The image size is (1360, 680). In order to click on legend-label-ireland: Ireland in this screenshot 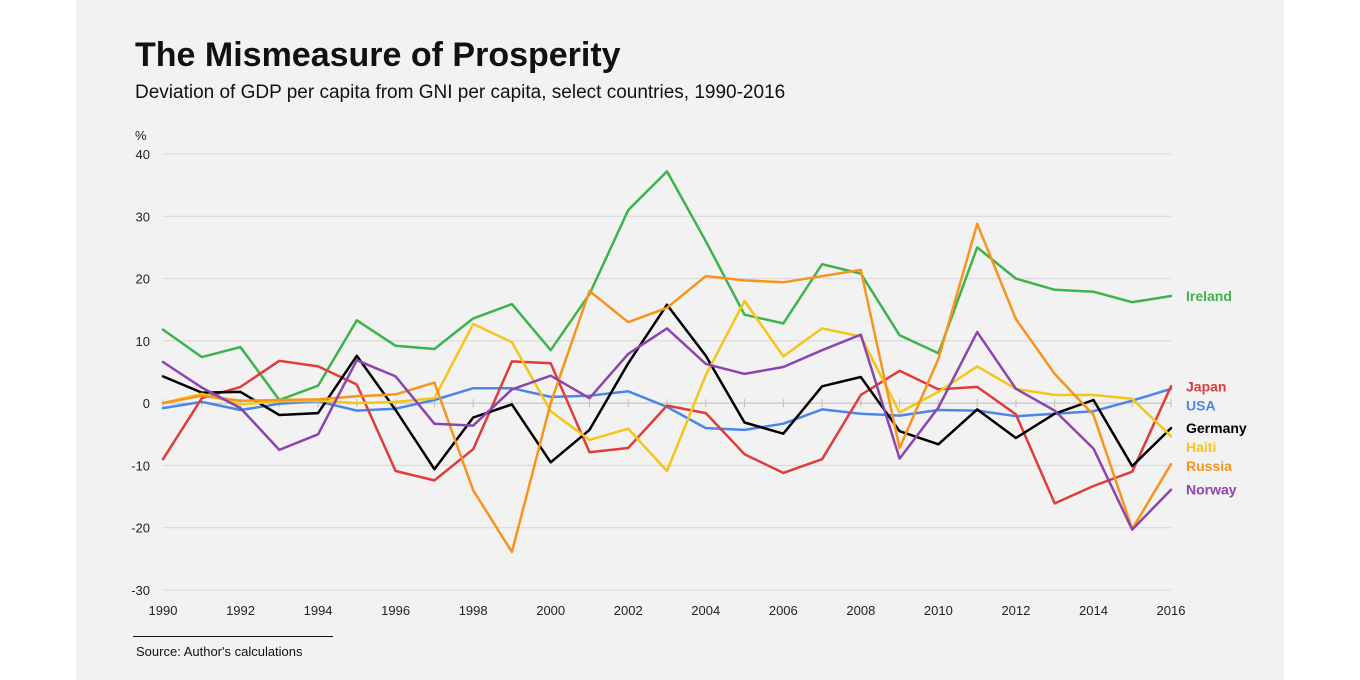, I will do `click(1209, 296)`.